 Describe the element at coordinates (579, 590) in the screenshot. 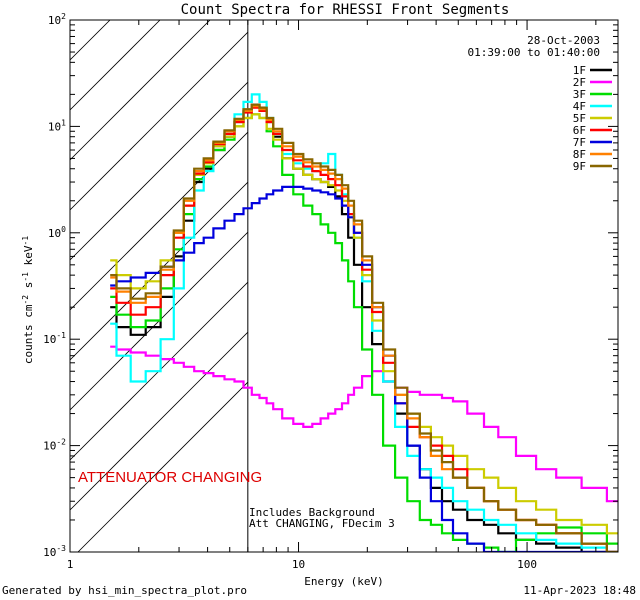

I see `footer-date: 11-Apr-2023 18:48` at that location.